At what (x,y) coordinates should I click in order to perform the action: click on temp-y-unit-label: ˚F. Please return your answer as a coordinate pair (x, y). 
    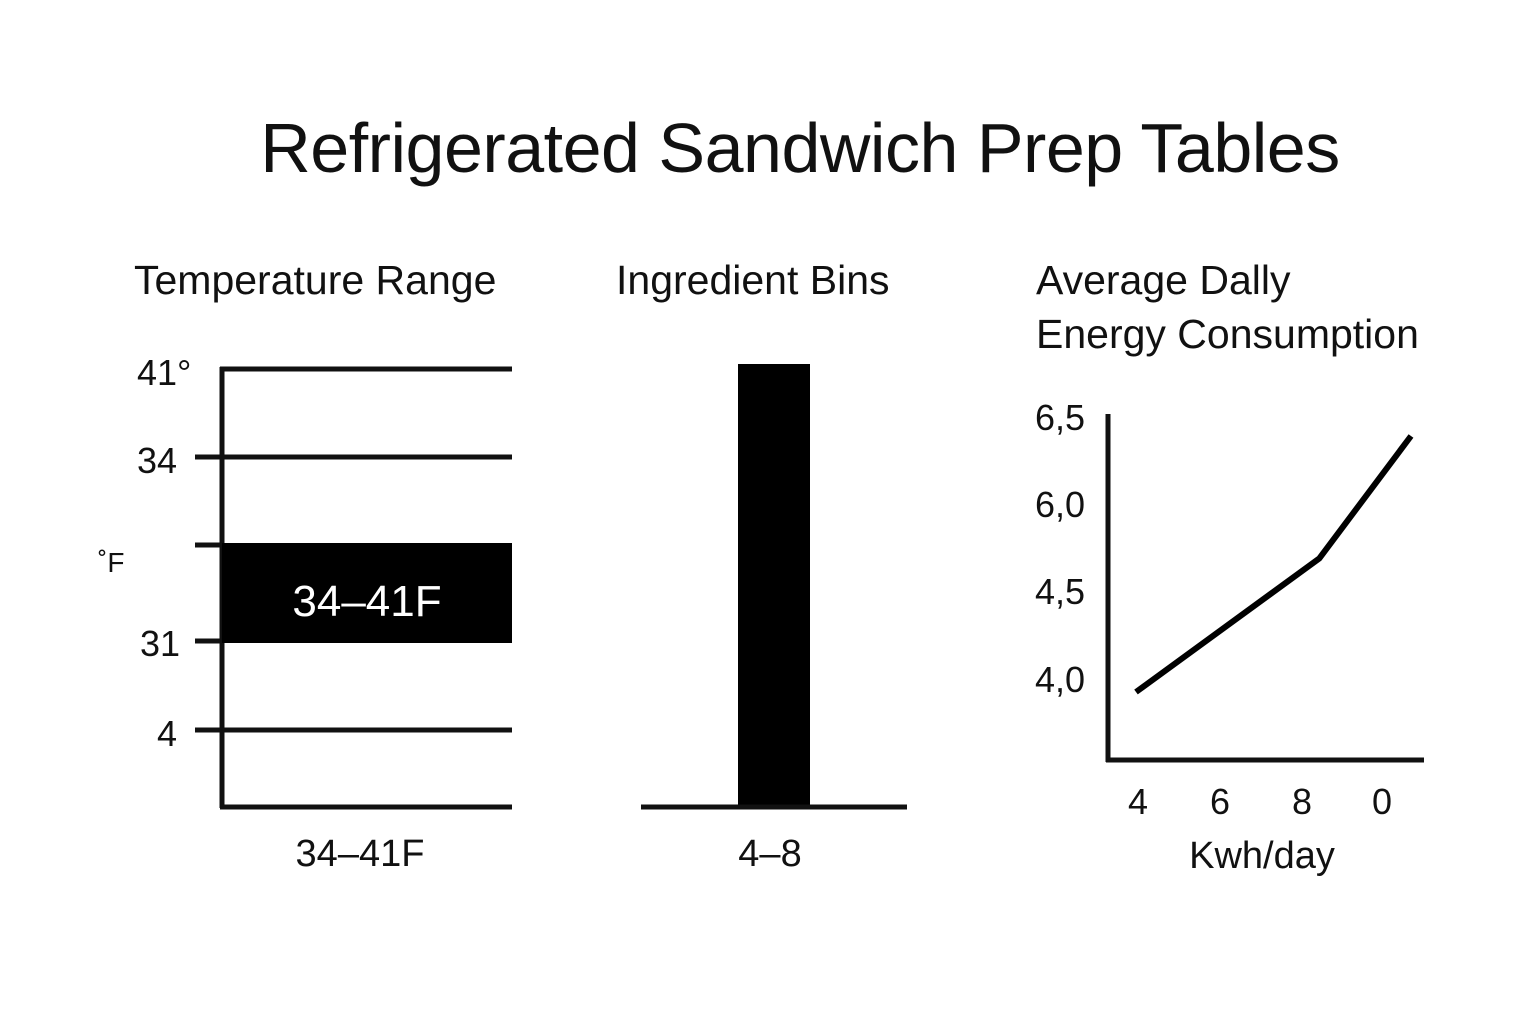
    Looking at the image, I should click on (111, 562).